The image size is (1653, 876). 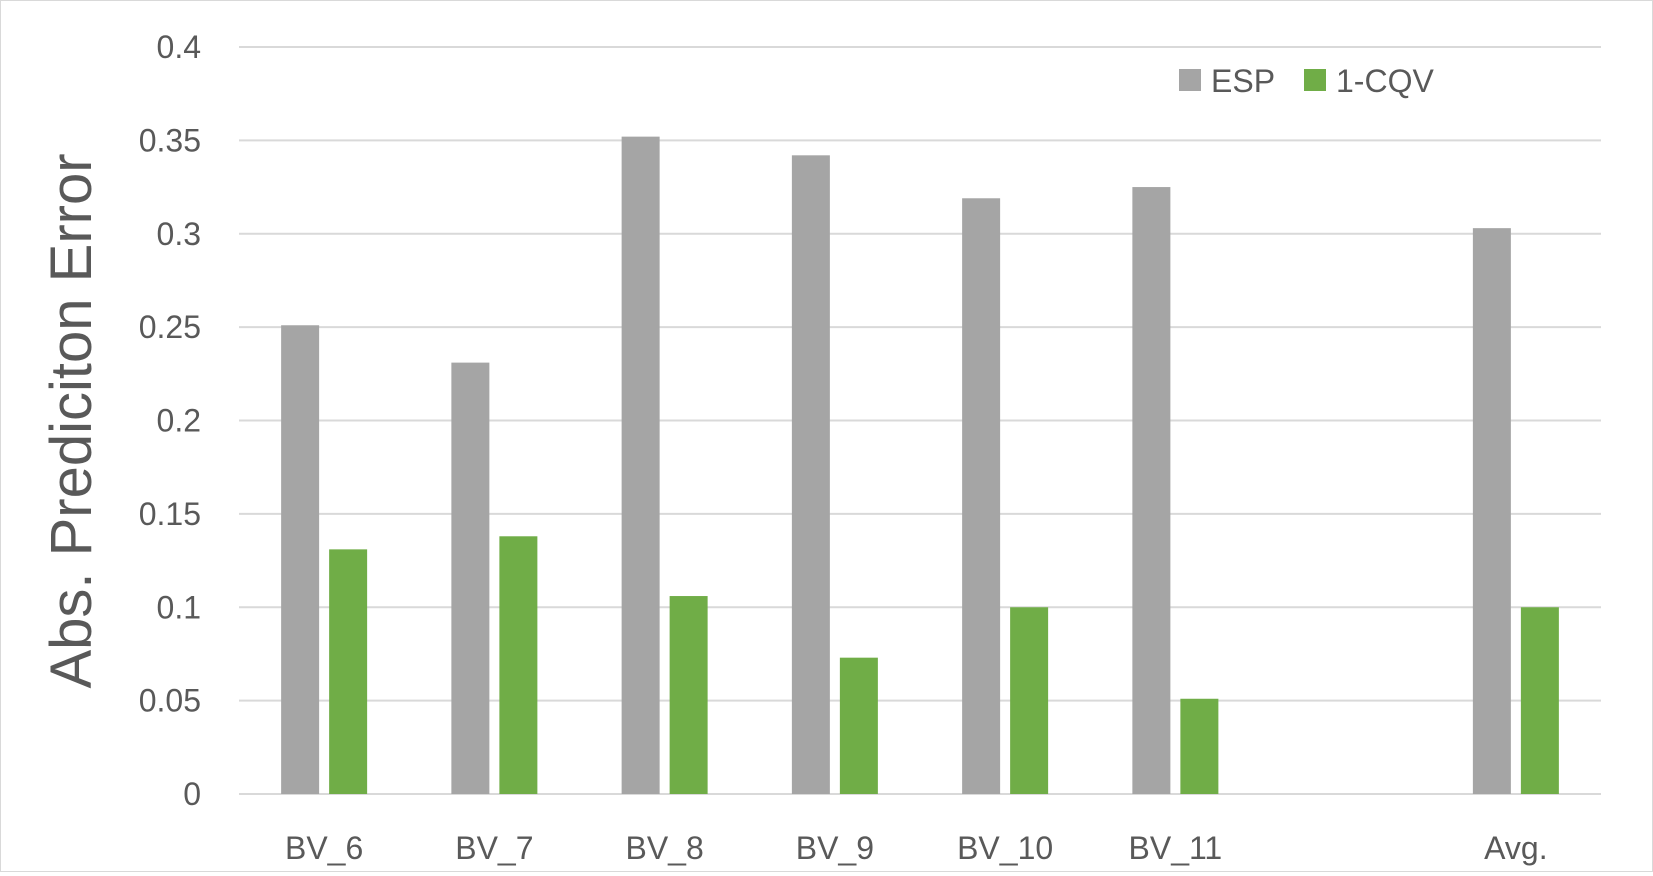 I want to click on y-tick-label: 0.4, so click(x=179, y=47).